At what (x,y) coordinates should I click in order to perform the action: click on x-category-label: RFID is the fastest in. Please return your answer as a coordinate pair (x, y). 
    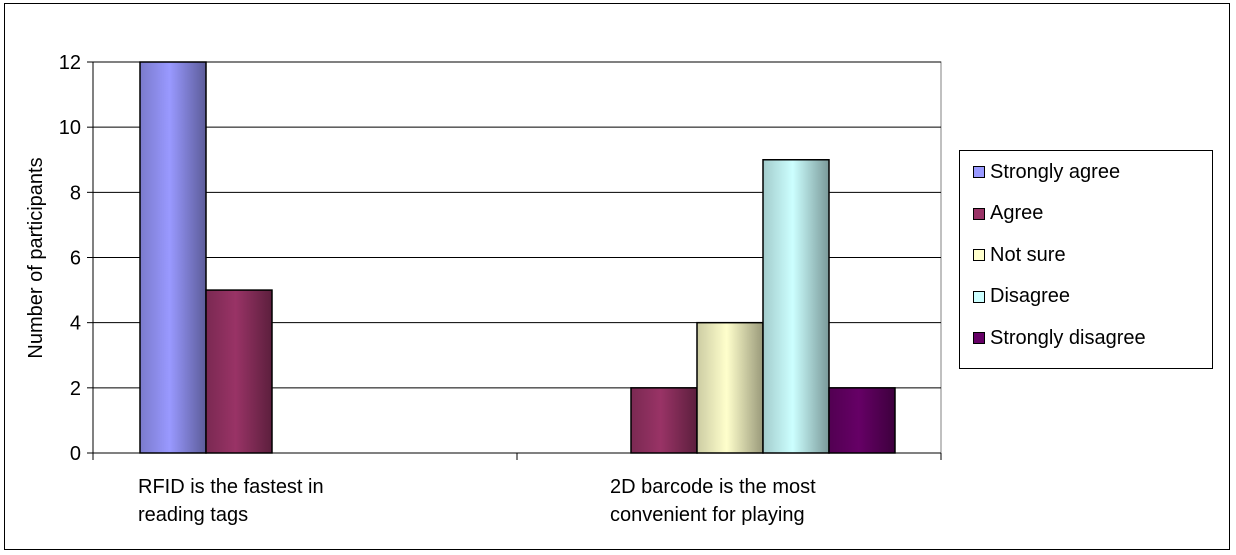
    Looking at the image, I should click on (231, 487).